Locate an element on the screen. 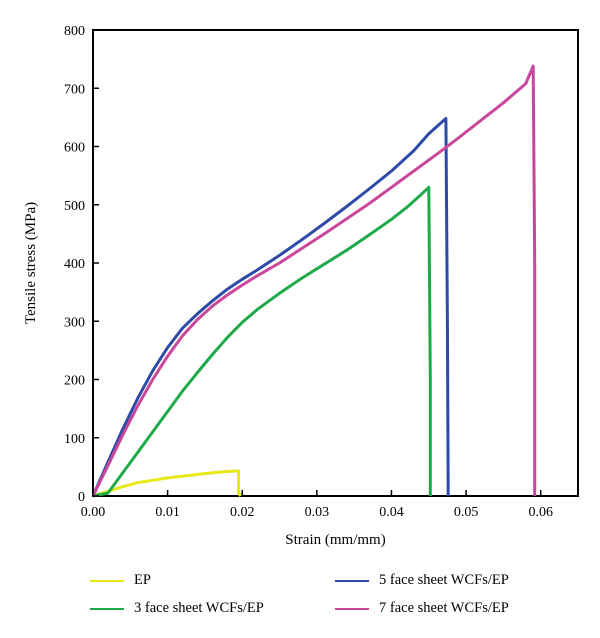  y-axis: 0 100 200 300 400 500 600 700 800 is located at coordinates (81, 264).